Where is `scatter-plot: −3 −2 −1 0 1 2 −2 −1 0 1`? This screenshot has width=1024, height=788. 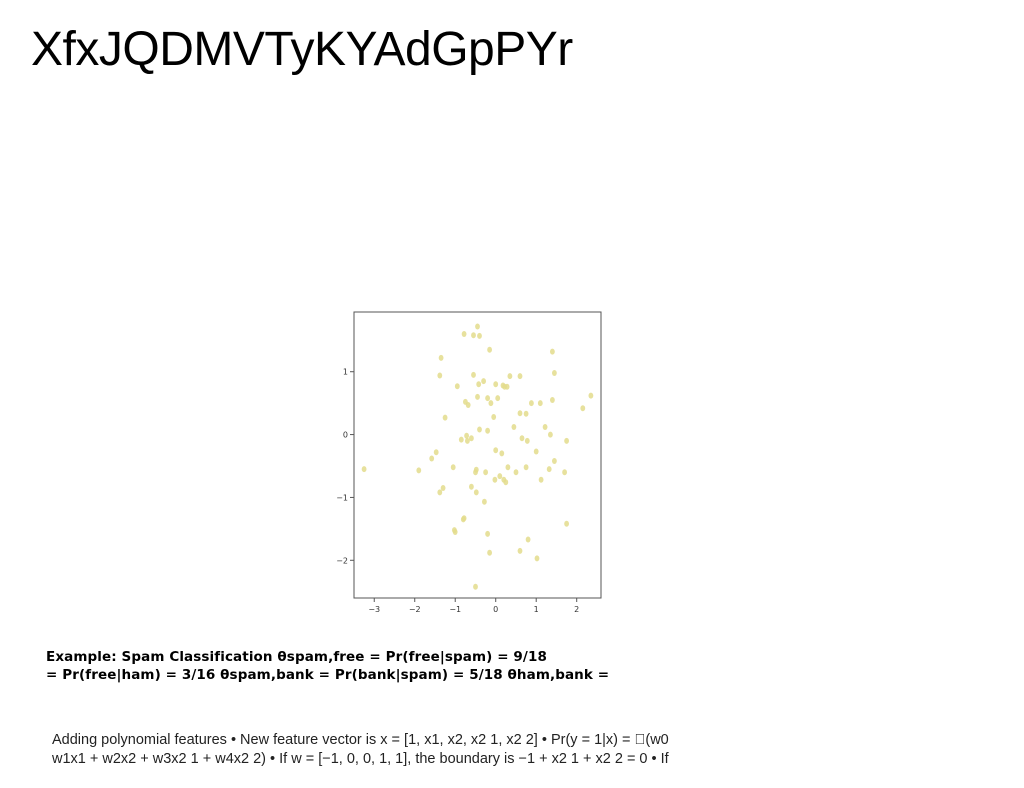 scatter-plot: −3 −2 −1 0 1 2 −2 −1 0 1 is located at coordinates (470, 462).